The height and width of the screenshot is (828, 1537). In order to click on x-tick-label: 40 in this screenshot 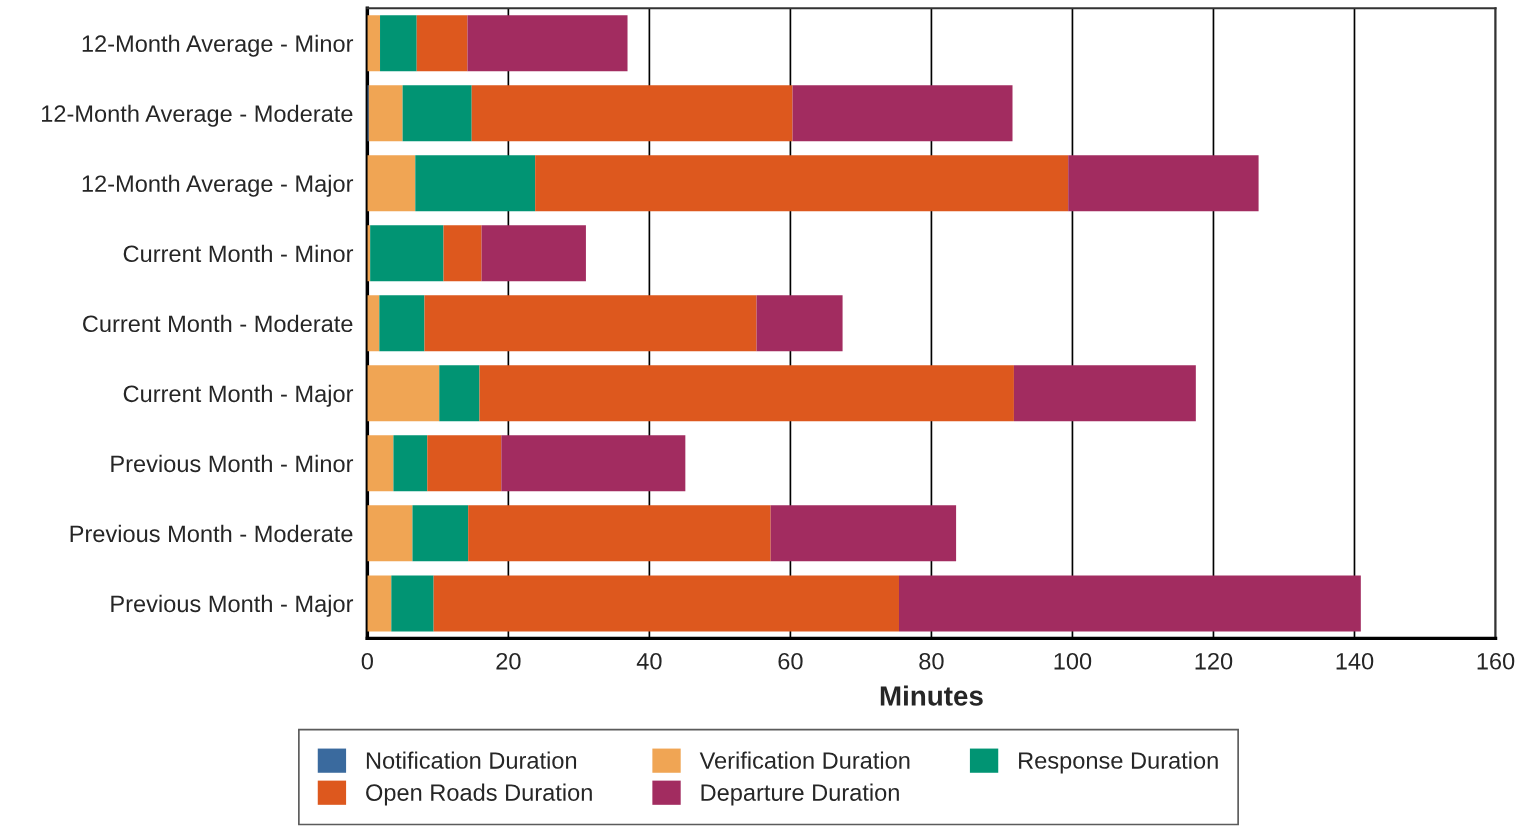, I will do `click(649, 661)`.